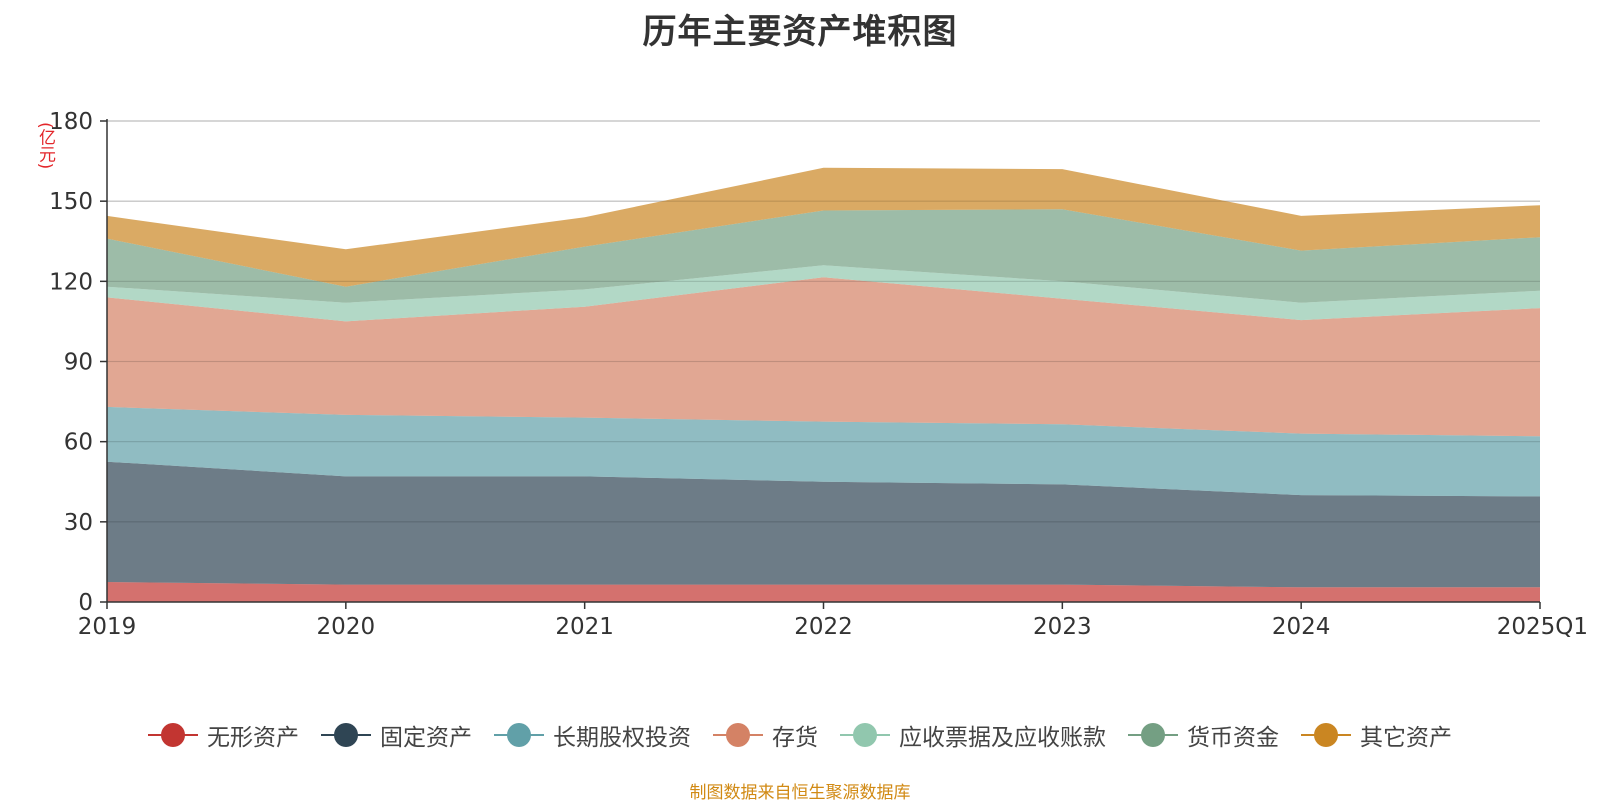  Describe the element at coordinates (85, 603) in the screenshot. I see `y-tick-label: 0` at that location.